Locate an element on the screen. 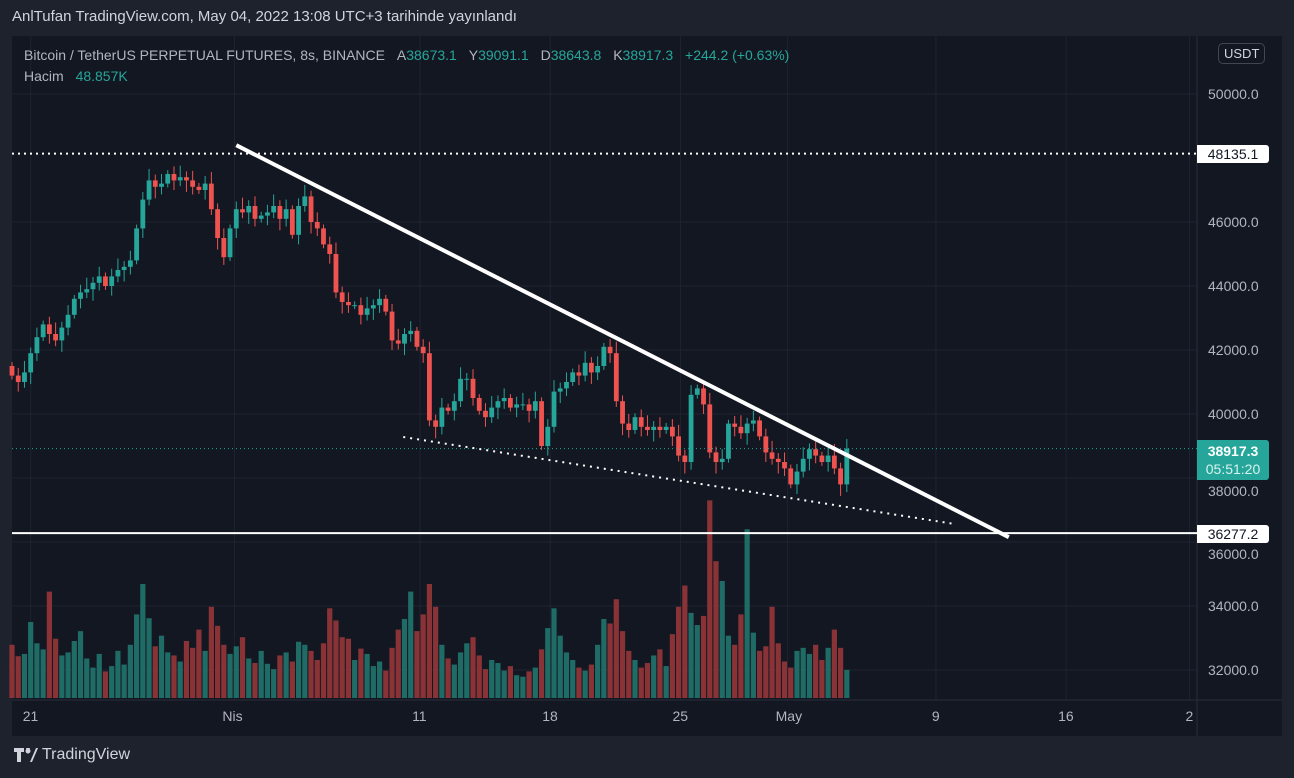  price-axis-label: 40000.0 is located at coordinates (1233, 414).